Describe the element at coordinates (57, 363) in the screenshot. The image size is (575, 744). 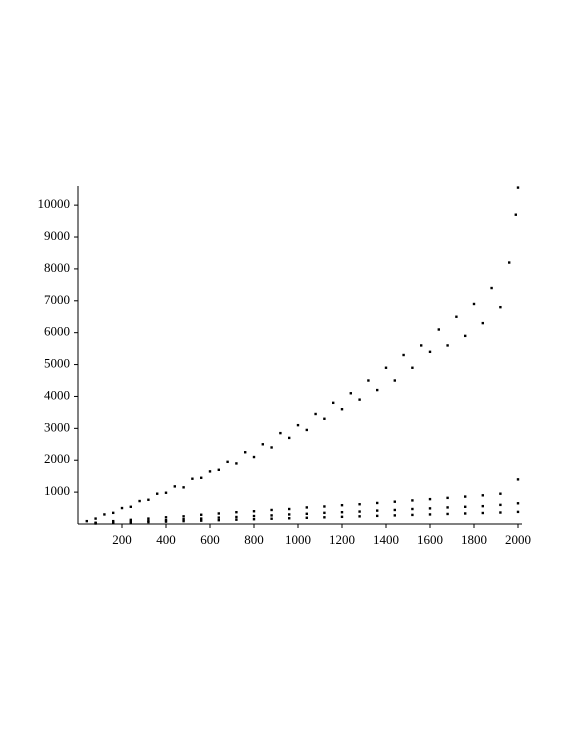
I see `y-tick-label: 5000` at that location.